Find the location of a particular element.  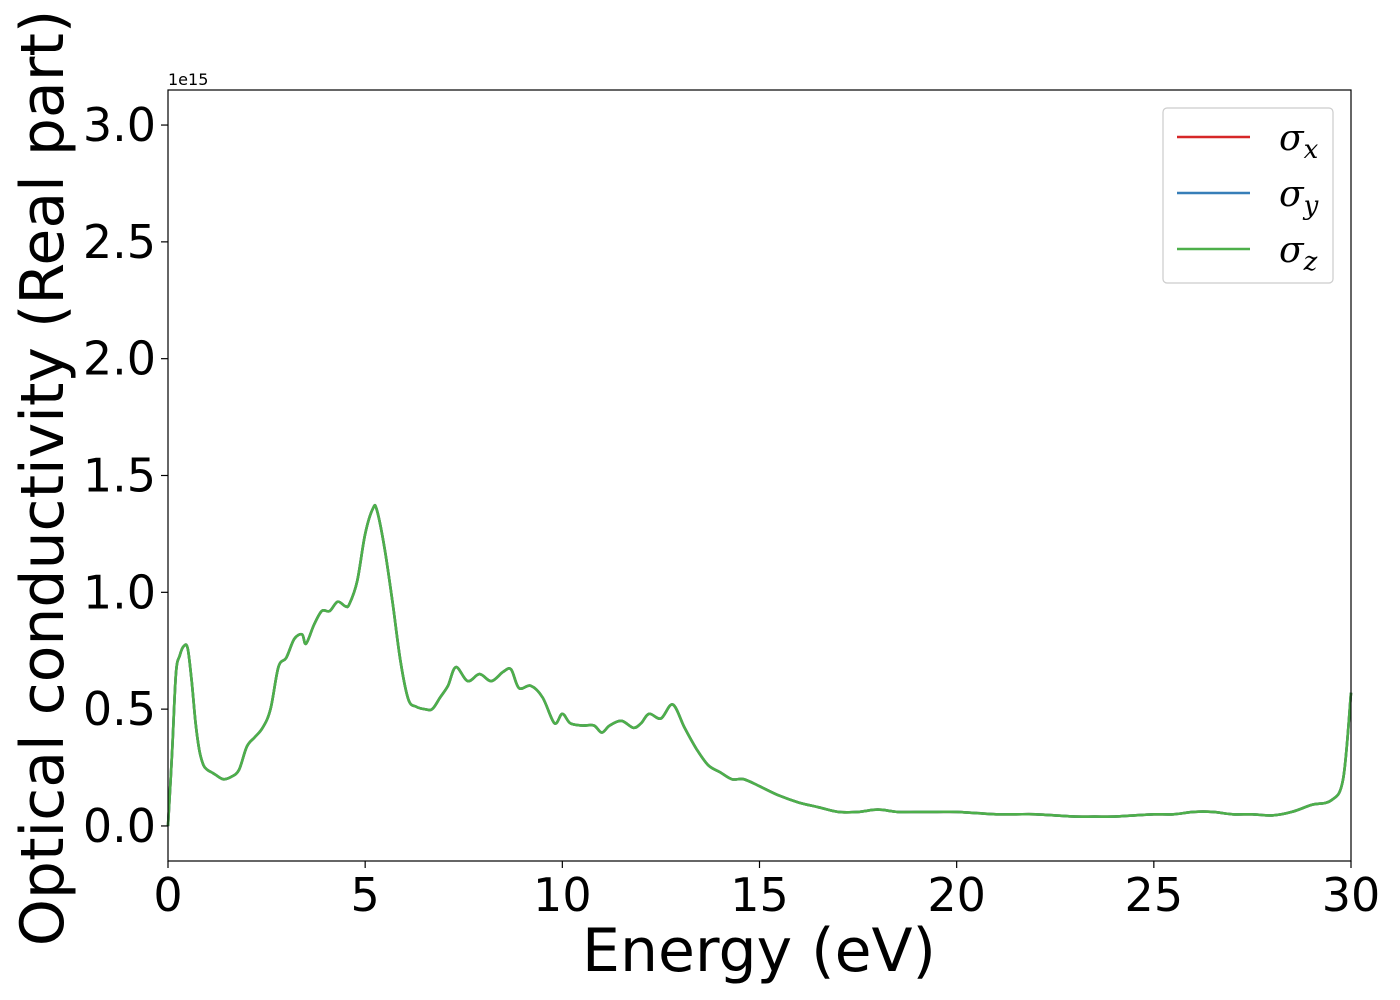

y-offset-label: 1e15 is located at coordinates (188, 79).